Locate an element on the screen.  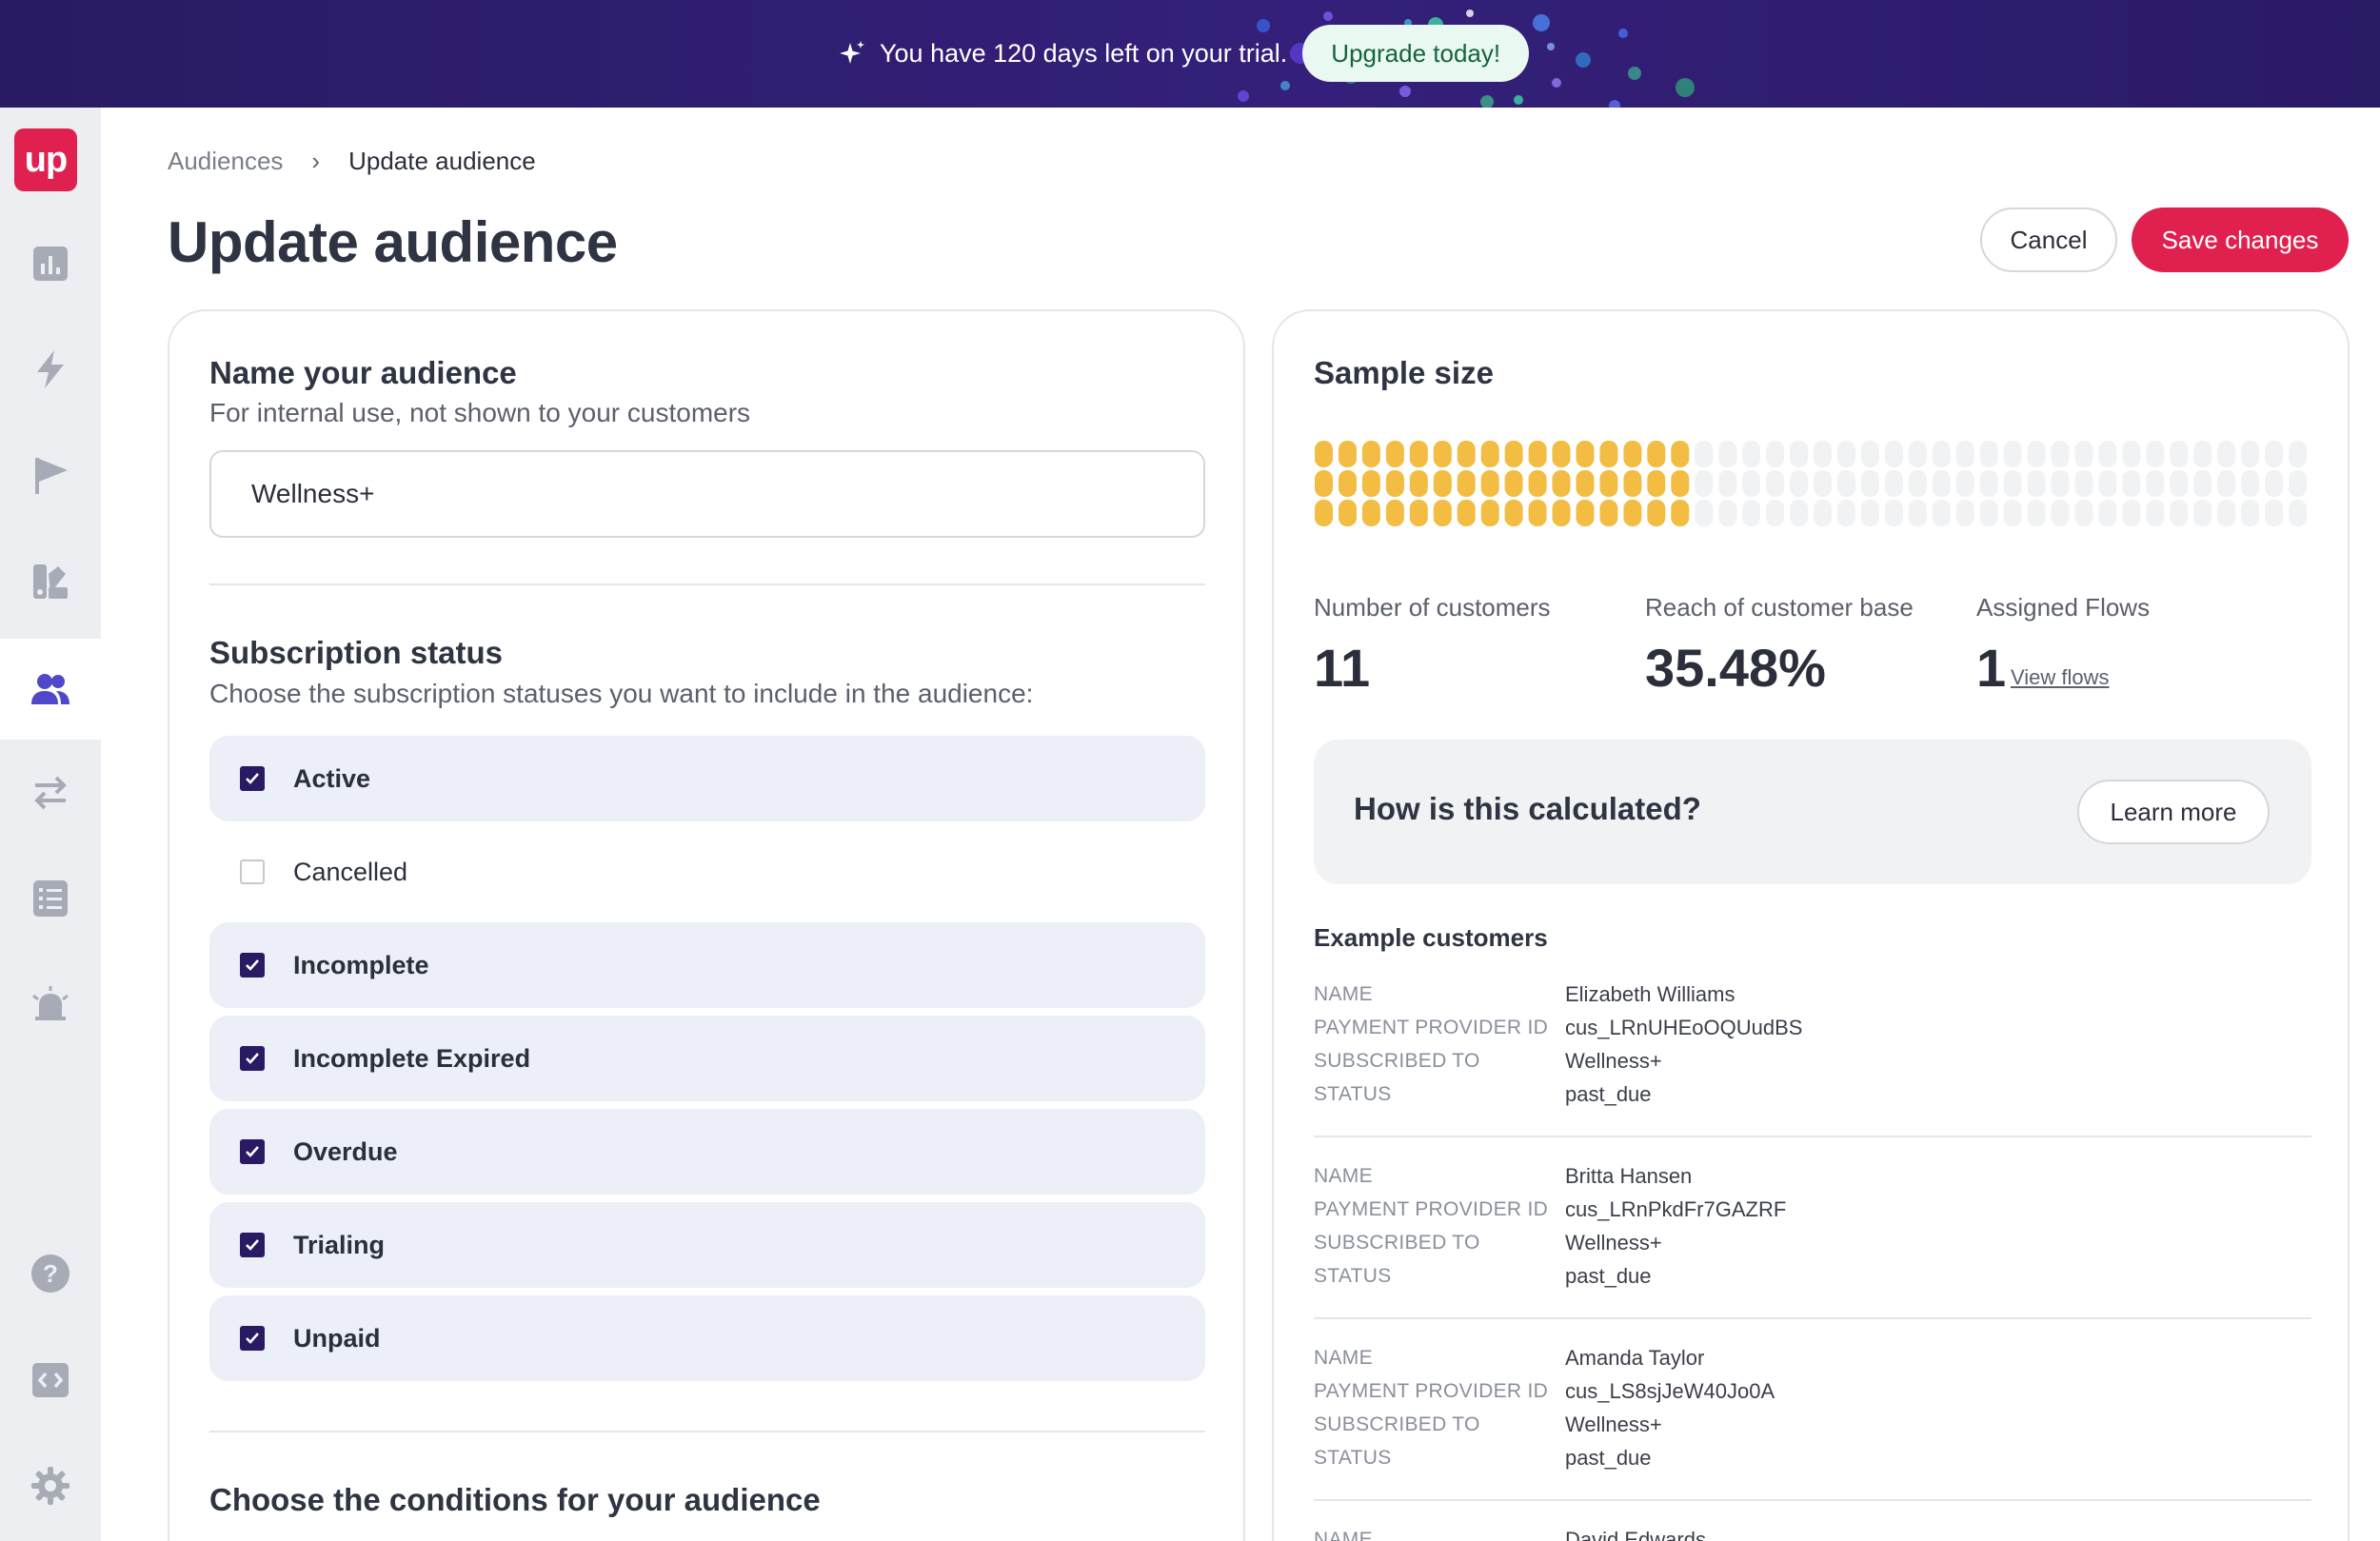
example-customers-title: Example customers is located at coordinates (1431, 937).